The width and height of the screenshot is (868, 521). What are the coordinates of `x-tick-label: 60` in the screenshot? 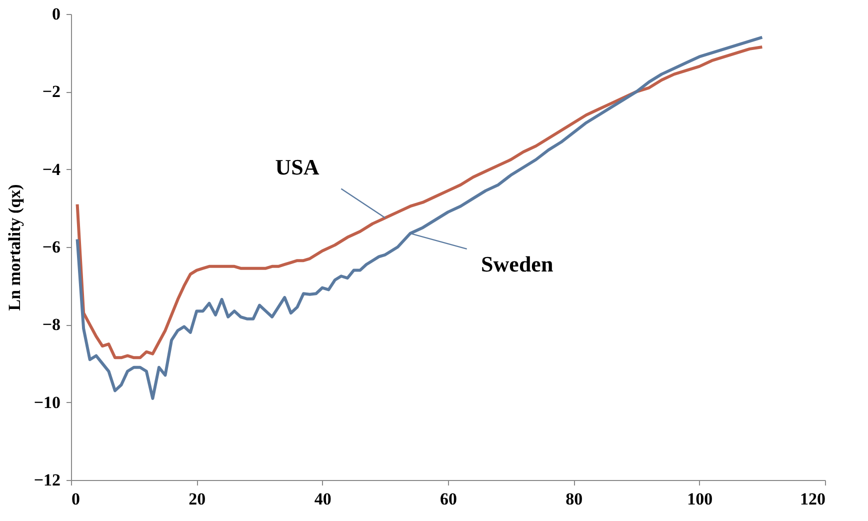 It's located at (448, 499).